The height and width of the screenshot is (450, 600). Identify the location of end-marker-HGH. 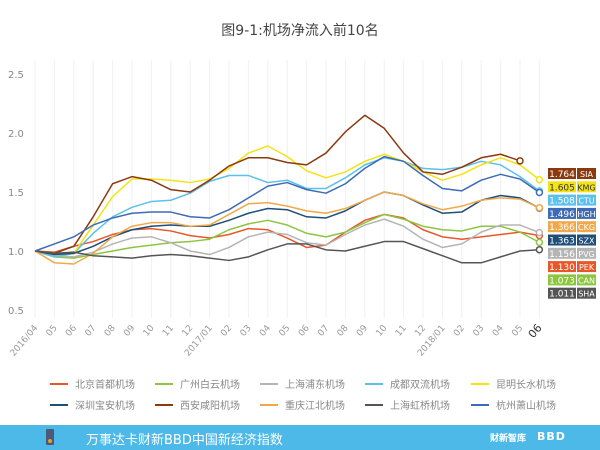
(539, 192).